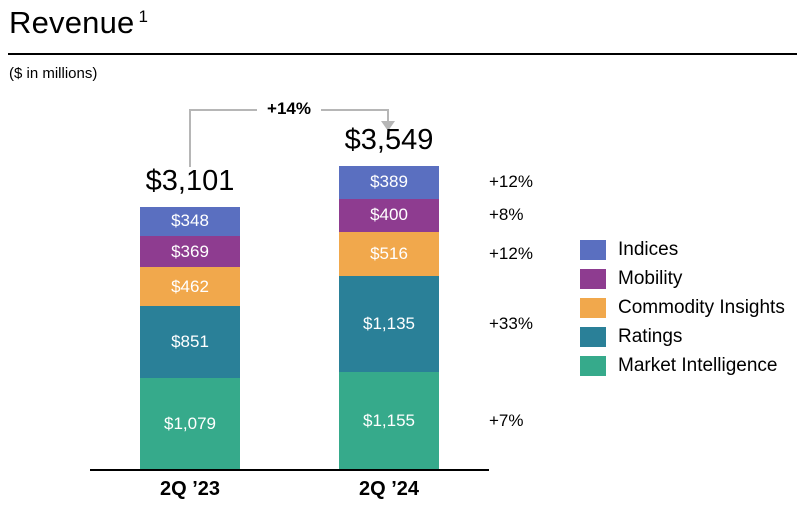 The width and height of the screenshot is (805, 510). I want to click on segment-indices-2q-23: $348, so click(190, 221).